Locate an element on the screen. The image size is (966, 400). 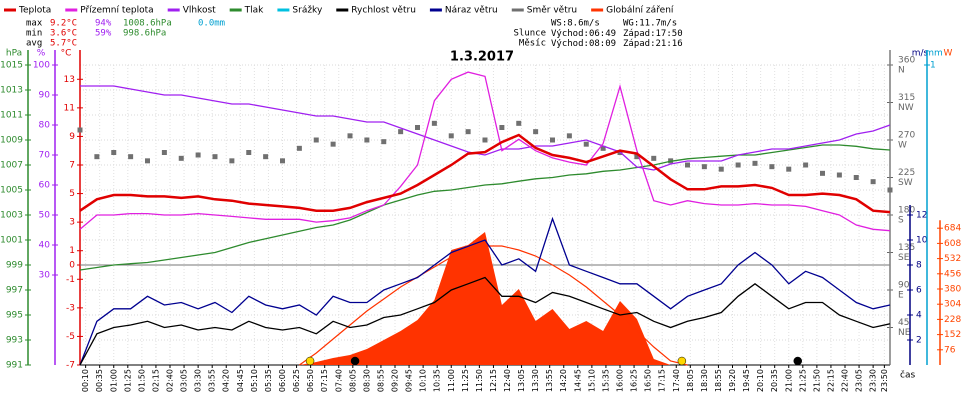
legend-label: Náraz větru is located at coordinates (471, 11).